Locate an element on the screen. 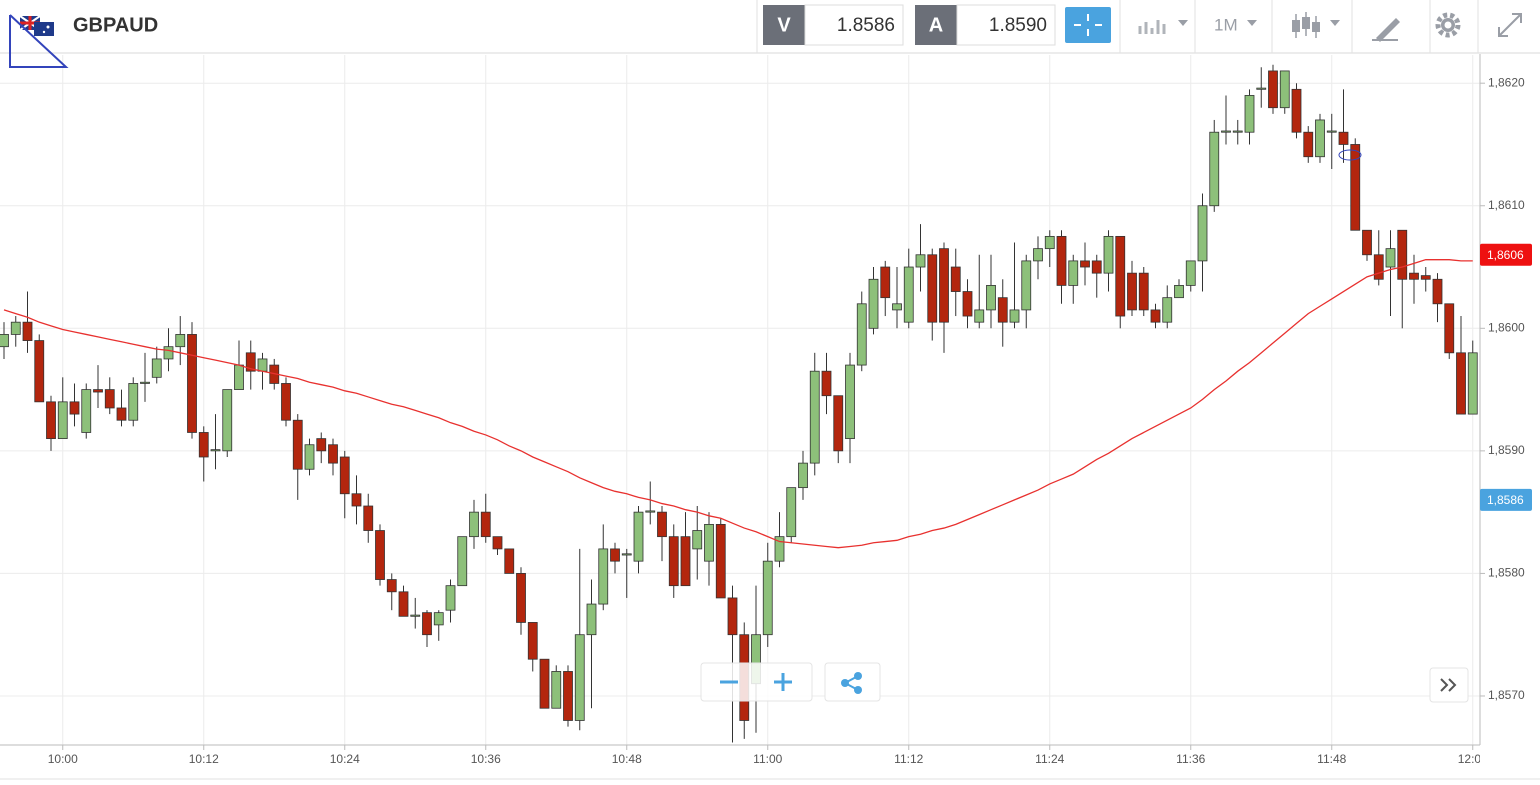 The height and width of the screenshot is (785, 1540). x-tick-label: 10:48 is located at coordinates (627, 759).